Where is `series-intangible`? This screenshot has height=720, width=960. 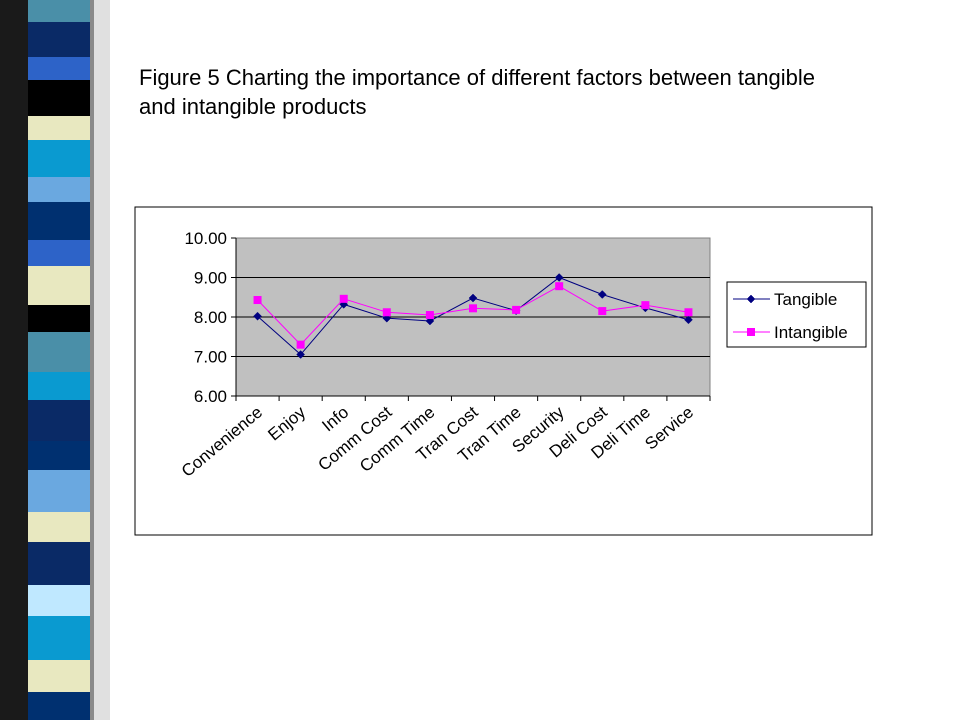 series-intangible is located at coordinates (473, 315).